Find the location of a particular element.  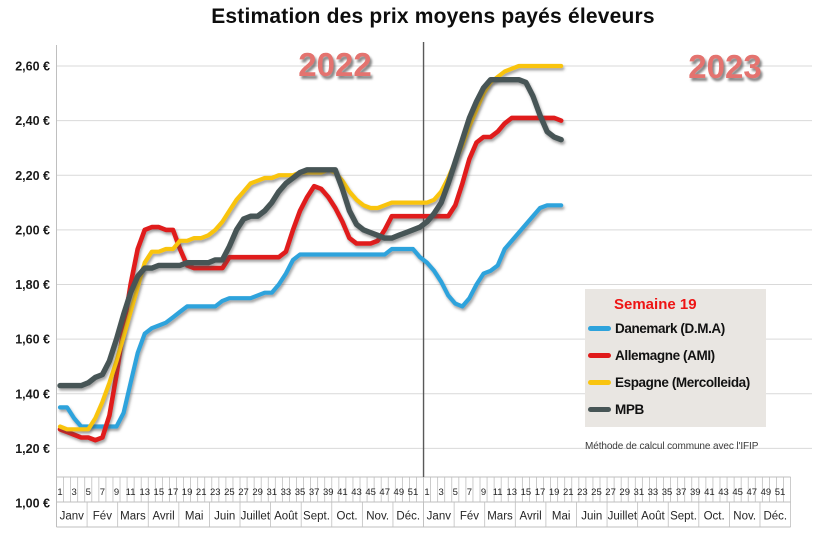

y-axis-tick-label: 2,40 € is located at coordinates (32, 121).